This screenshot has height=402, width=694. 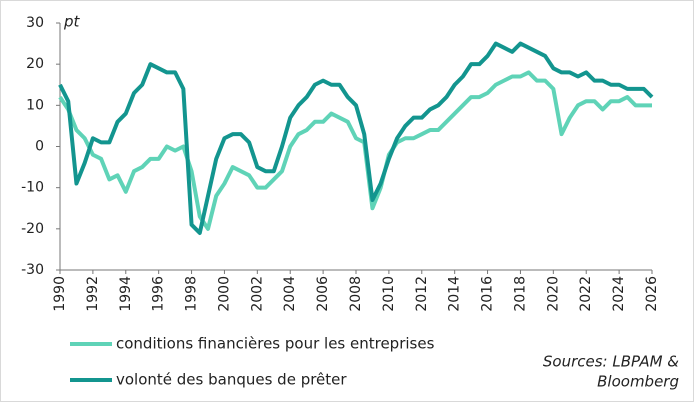 What do you see at coordinates (93, 294) in the screenshot?
I see `x-tick-label: 1992` at bounding box center [93, 294].